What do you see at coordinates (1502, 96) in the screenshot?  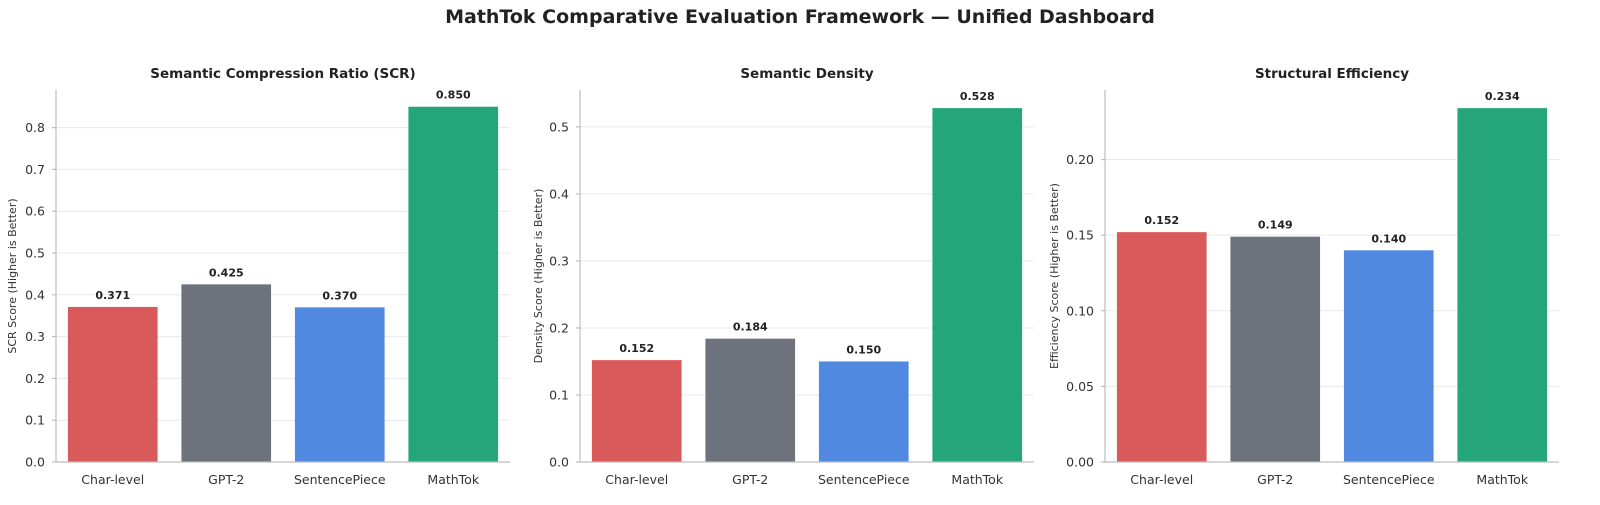 I see `bar-value-label: 0.234` at bounding box center [1502, 96].